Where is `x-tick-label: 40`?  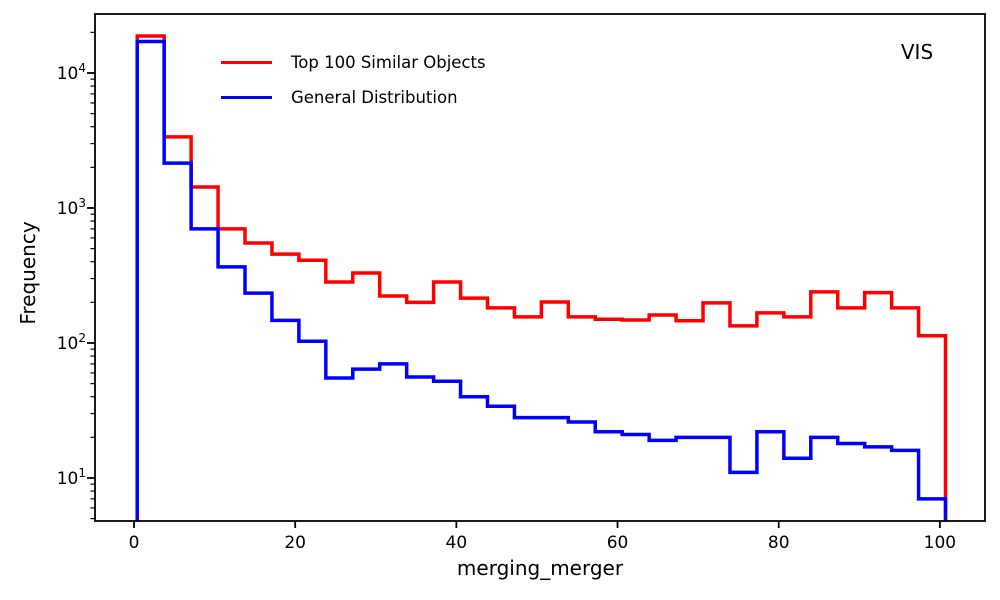
x-tick-label: 40 is located at coordinates (457, 543).